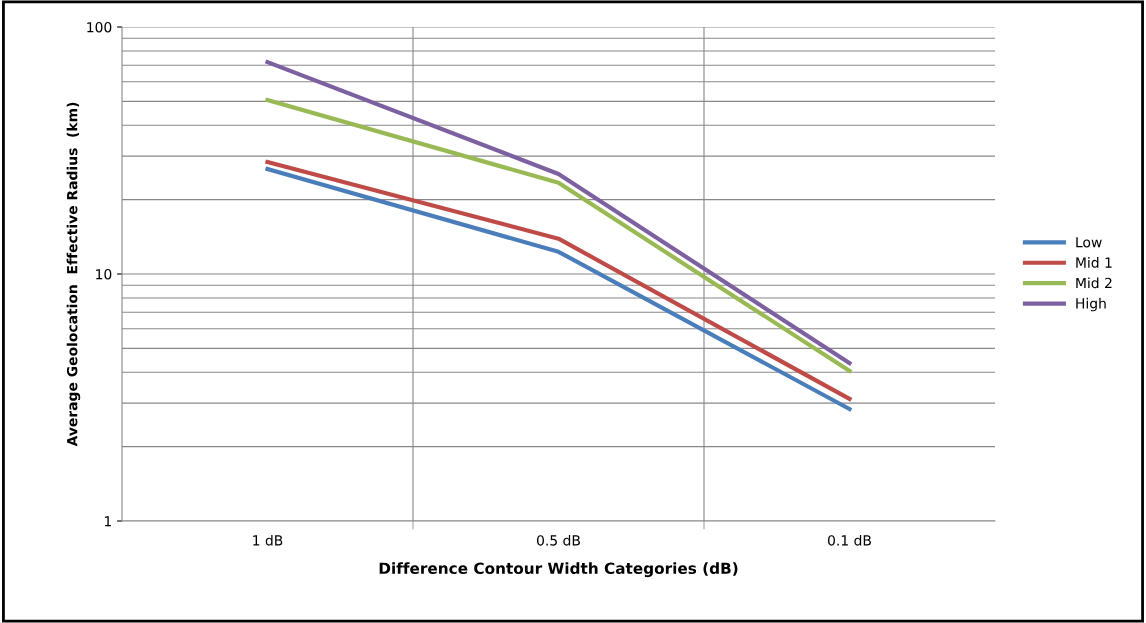  I want to click on legend-label: Mid 2, so click(1094, 283).